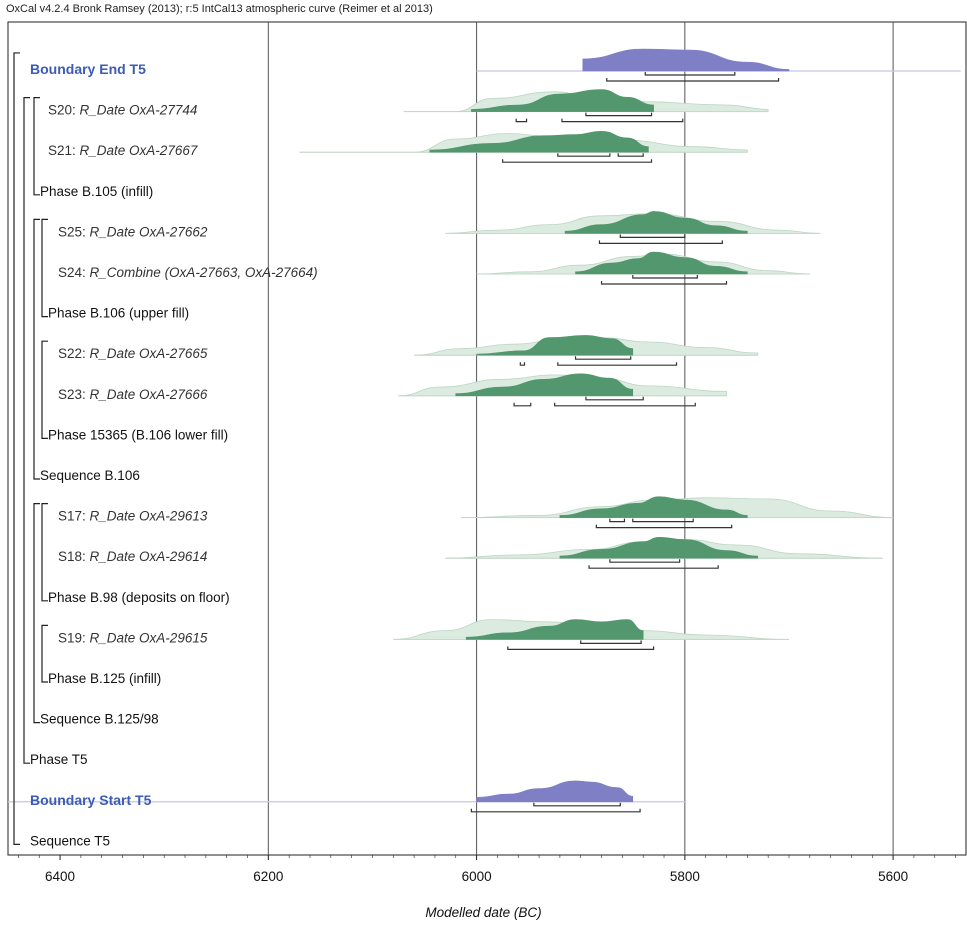 The width and height of the screenshot is (967, 925). What do you see at coordinates (133, 394) in the screenshot?
I see `date-label: S23: R_Date OxA-27666` at bounding box center [133, 394].